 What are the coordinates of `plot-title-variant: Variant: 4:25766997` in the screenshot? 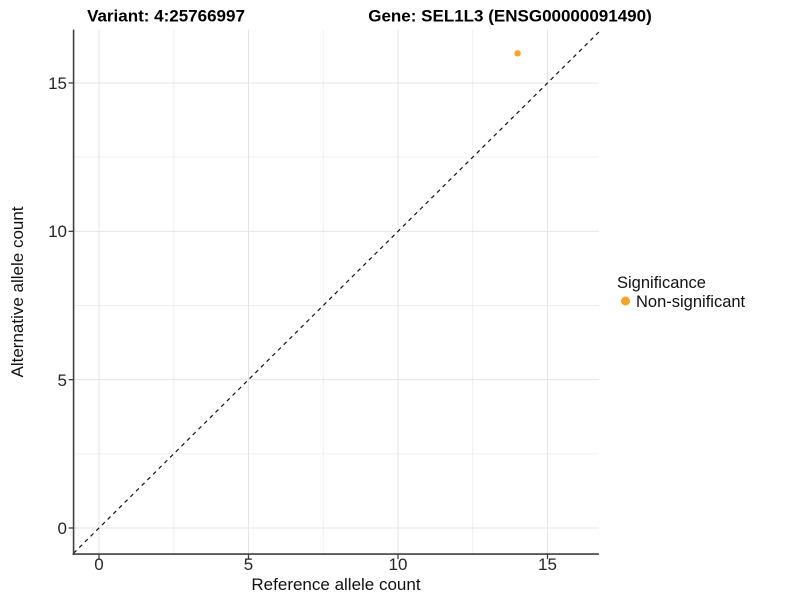 It's located at (166, 16).